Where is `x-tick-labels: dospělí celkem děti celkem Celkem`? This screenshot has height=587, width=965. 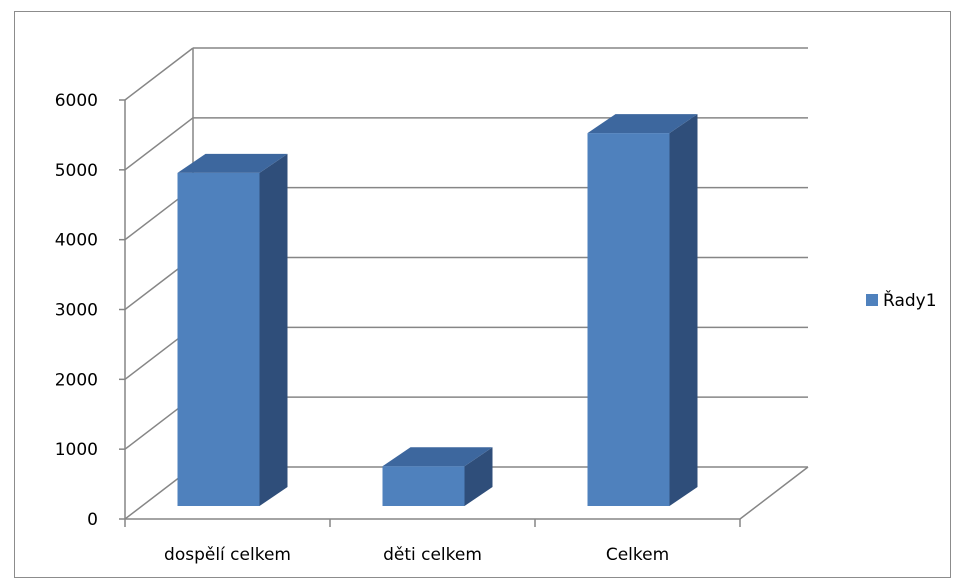 x-tick-labels: dospělí celkem děti celkem Celkem is located at coordinates (416, 555).